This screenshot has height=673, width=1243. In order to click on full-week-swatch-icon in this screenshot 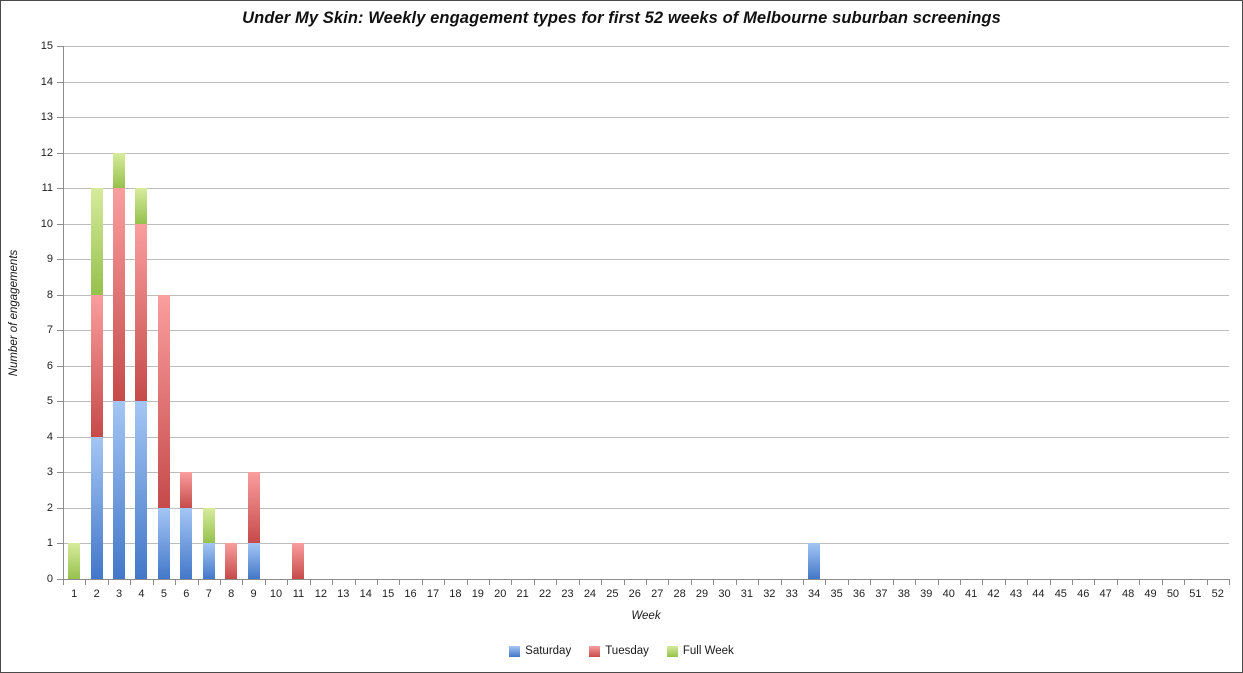, I will do `click(672, 651)`.